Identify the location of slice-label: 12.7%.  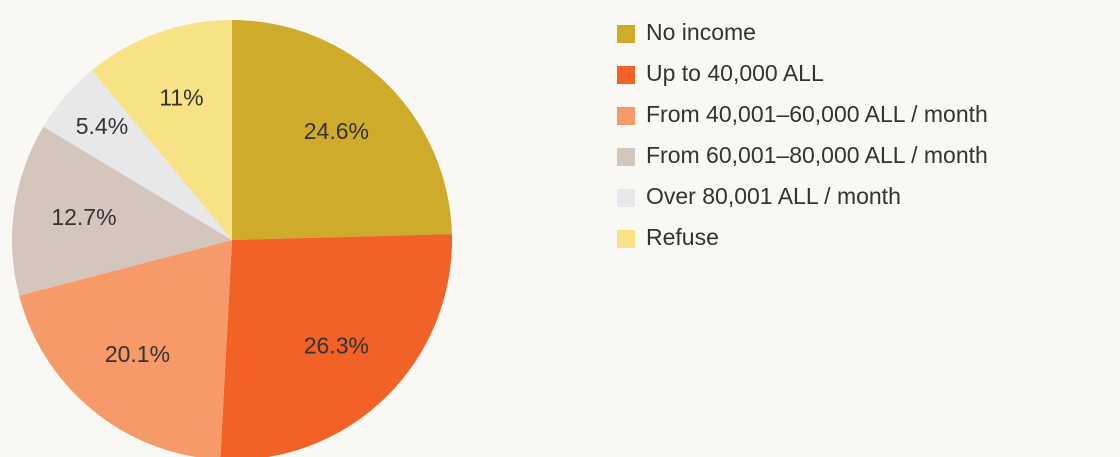
(83, 217).